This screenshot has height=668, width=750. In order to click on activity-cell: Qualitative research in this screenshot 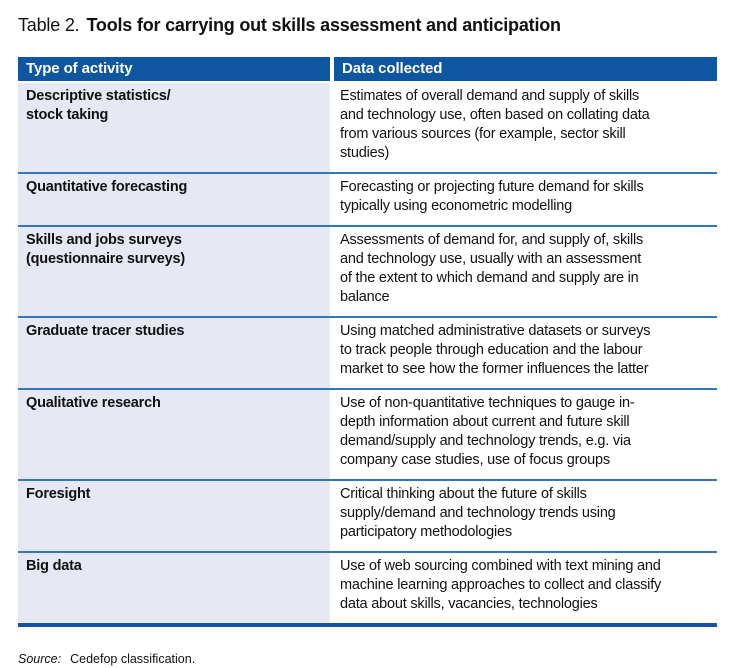, I will do `click(174, 434)`.